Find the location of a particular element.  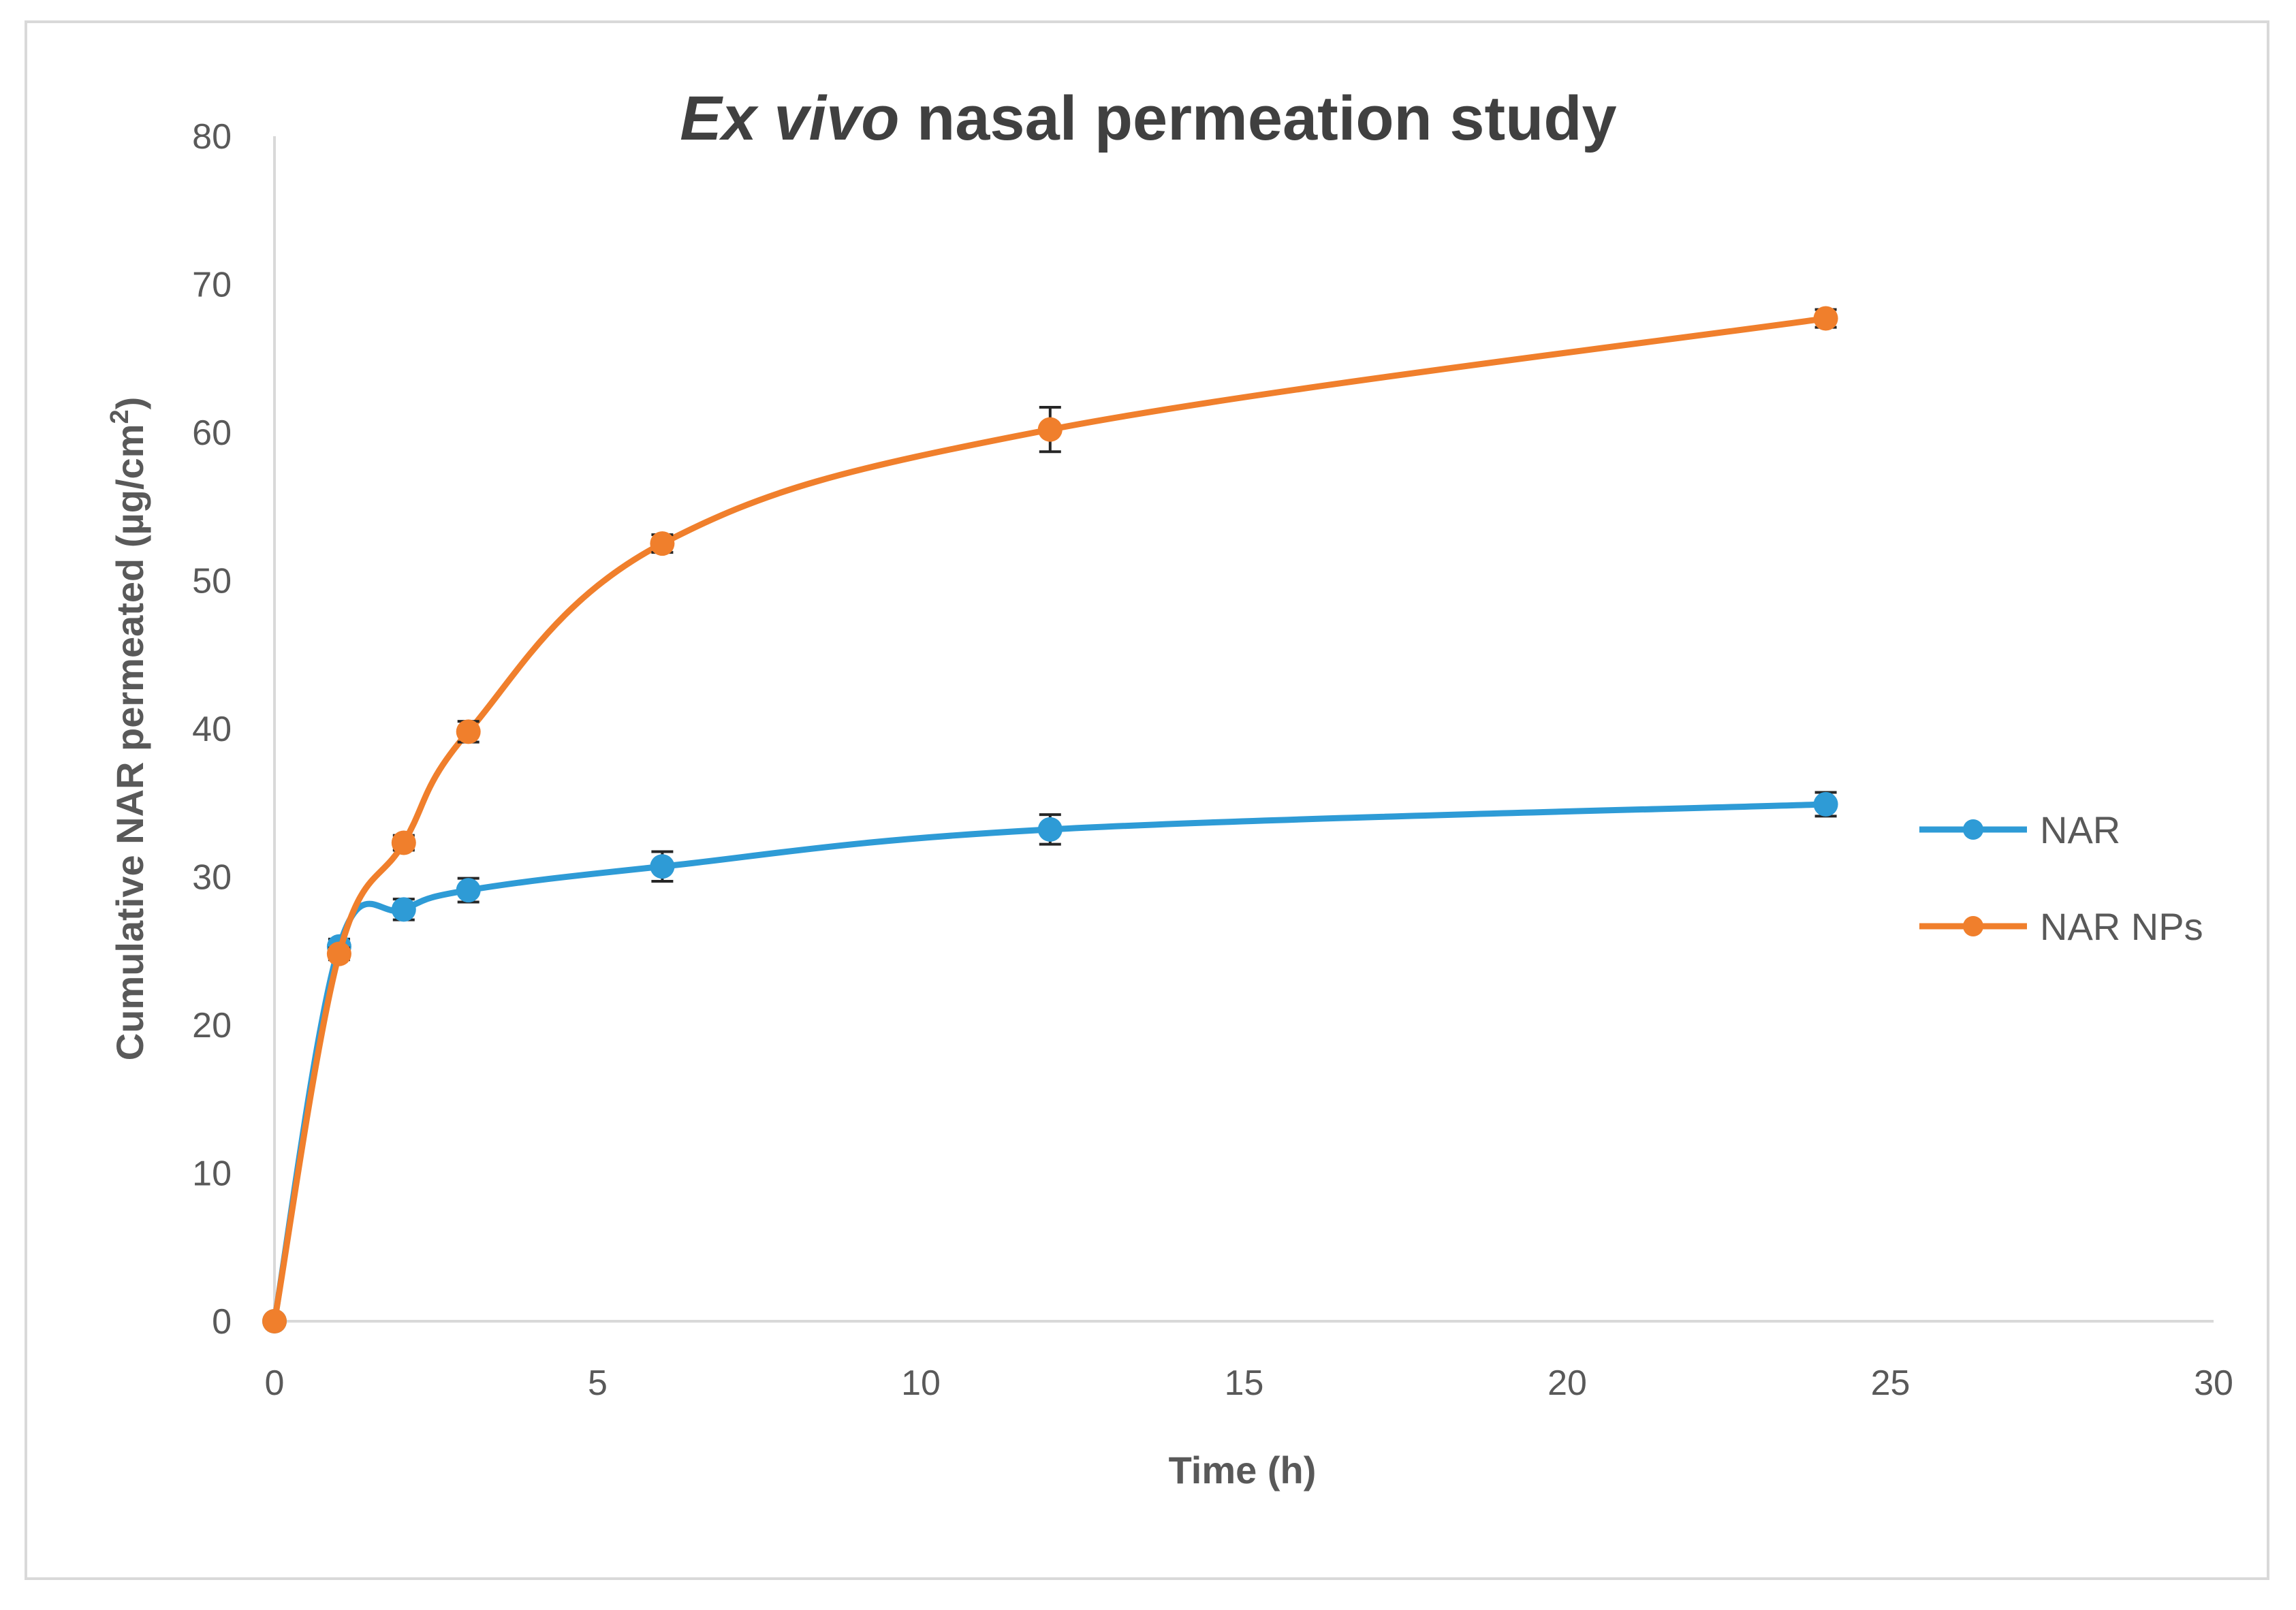

x-axis-title: Time (h) is located at coordinates (1243, 1470).